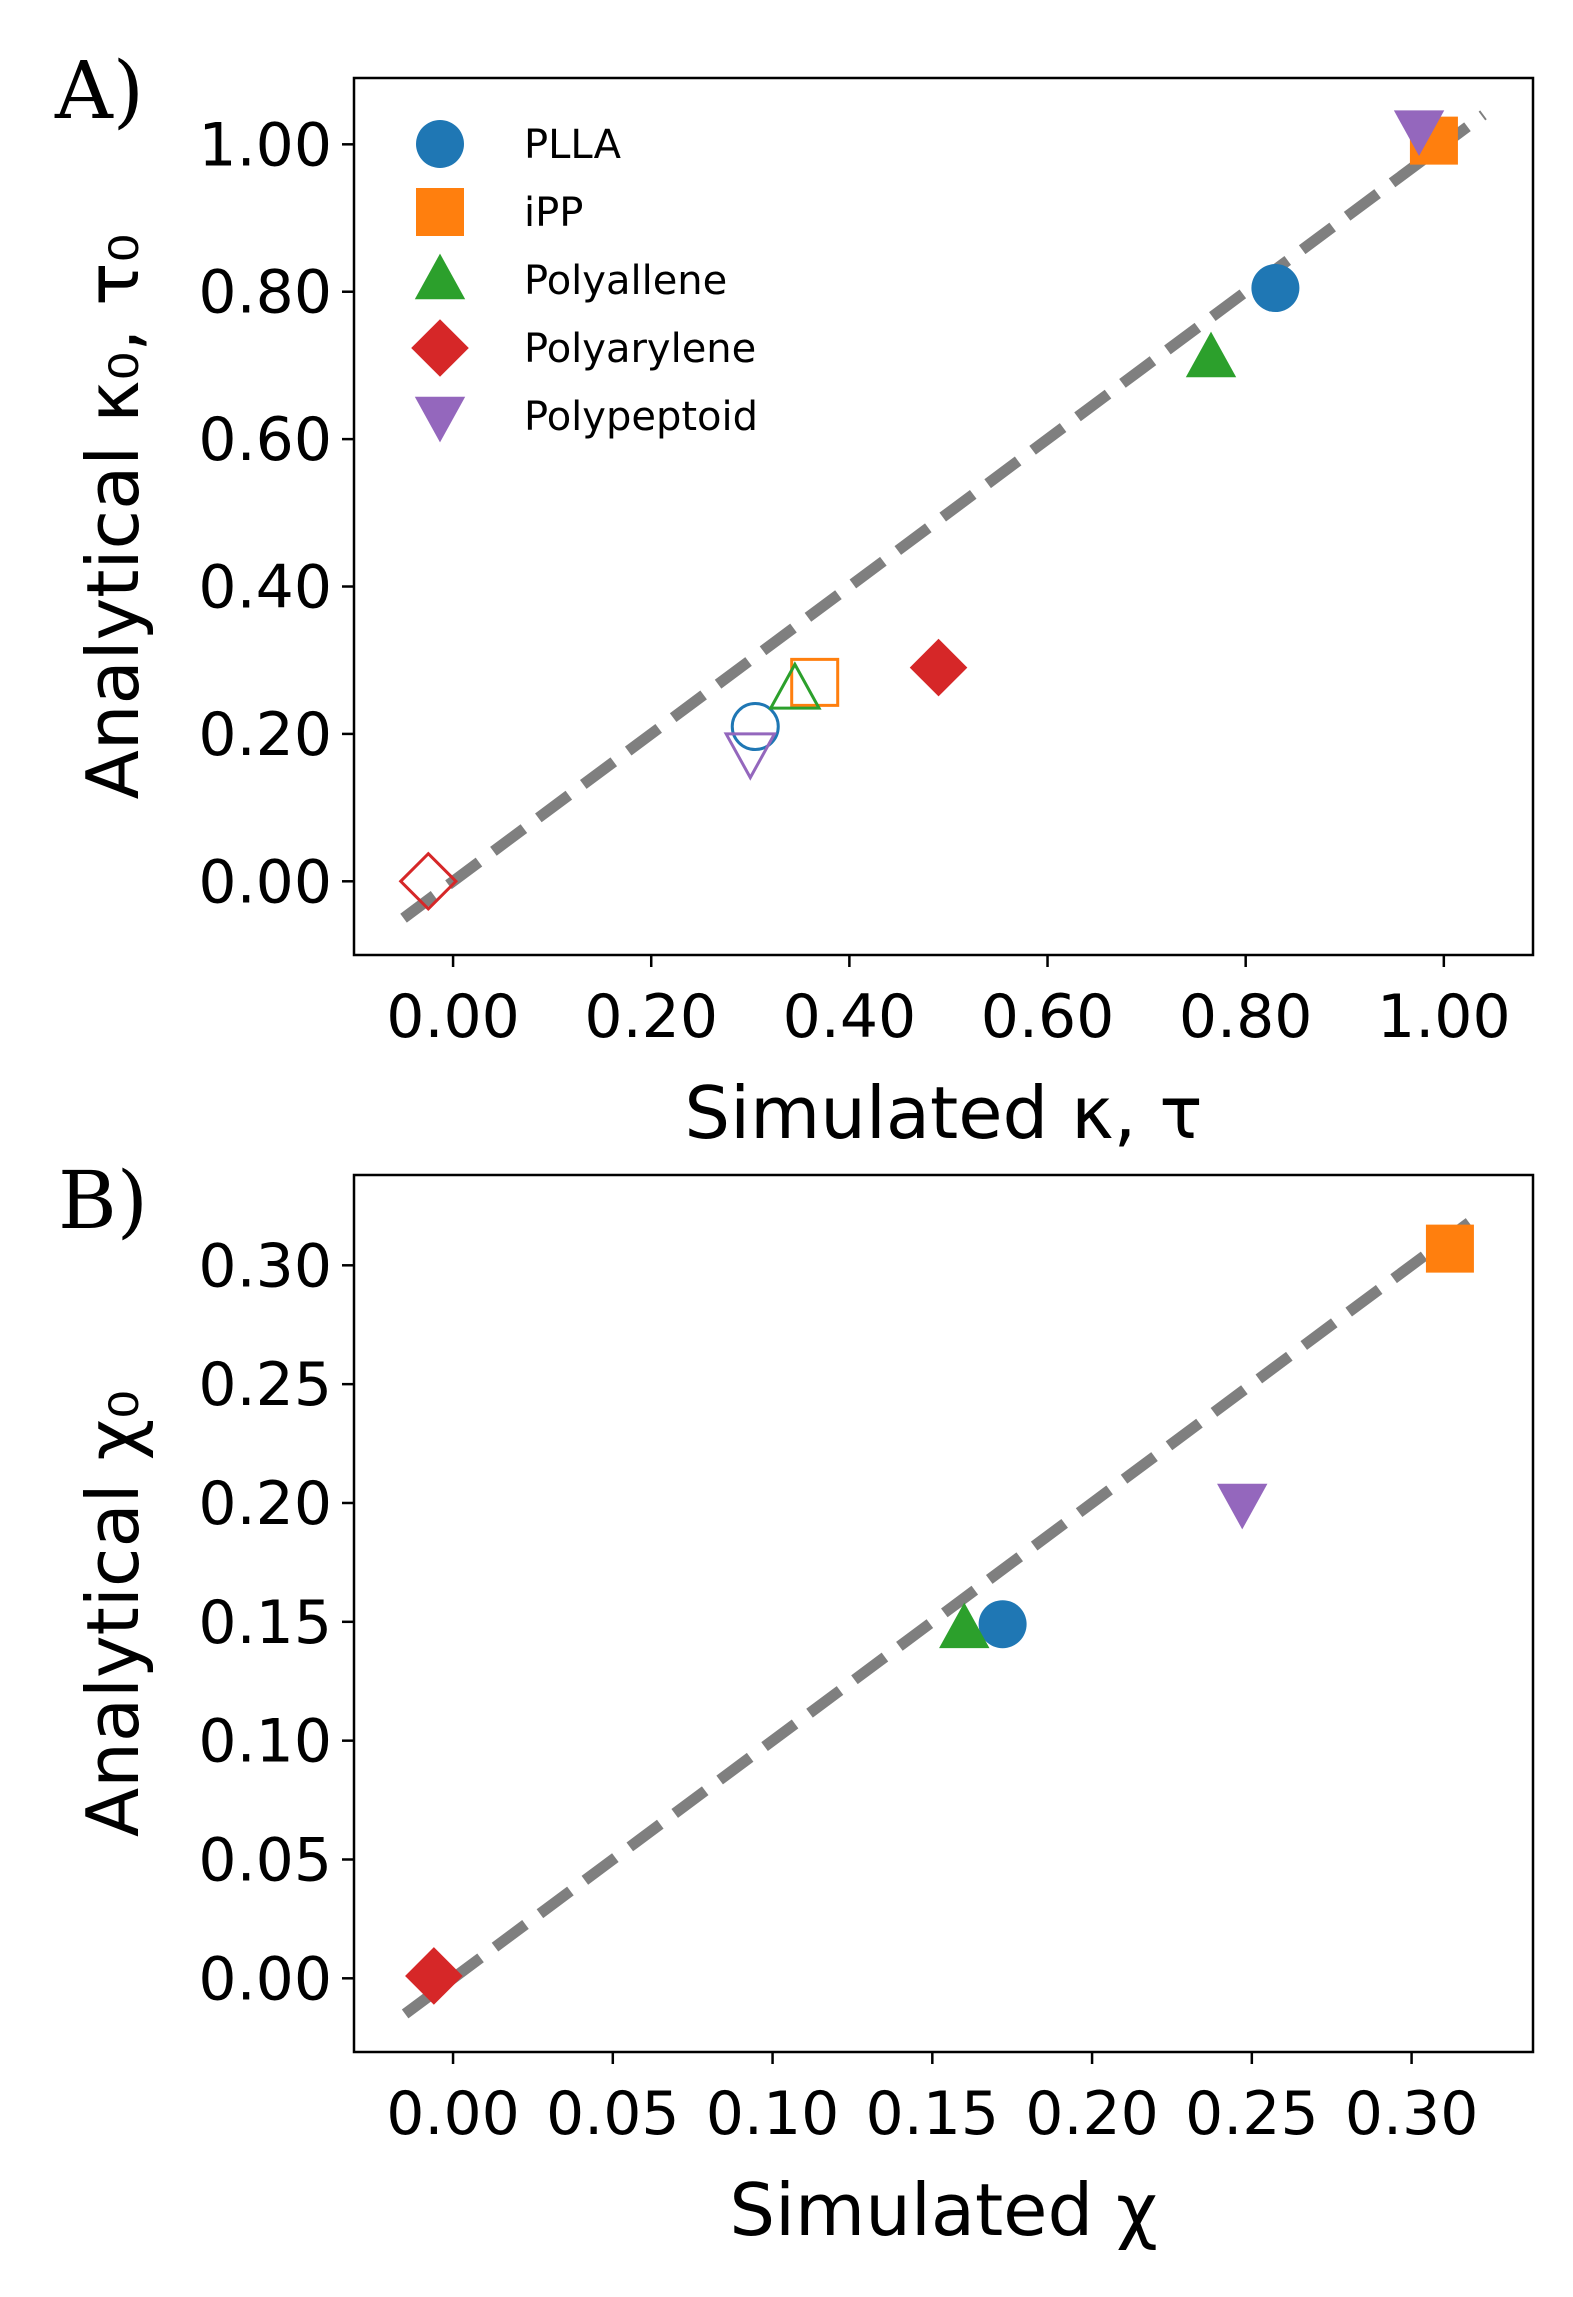 This screenshot has width=1573, height=2297. I want to click on point-polyallene-open, so click(795, 685).